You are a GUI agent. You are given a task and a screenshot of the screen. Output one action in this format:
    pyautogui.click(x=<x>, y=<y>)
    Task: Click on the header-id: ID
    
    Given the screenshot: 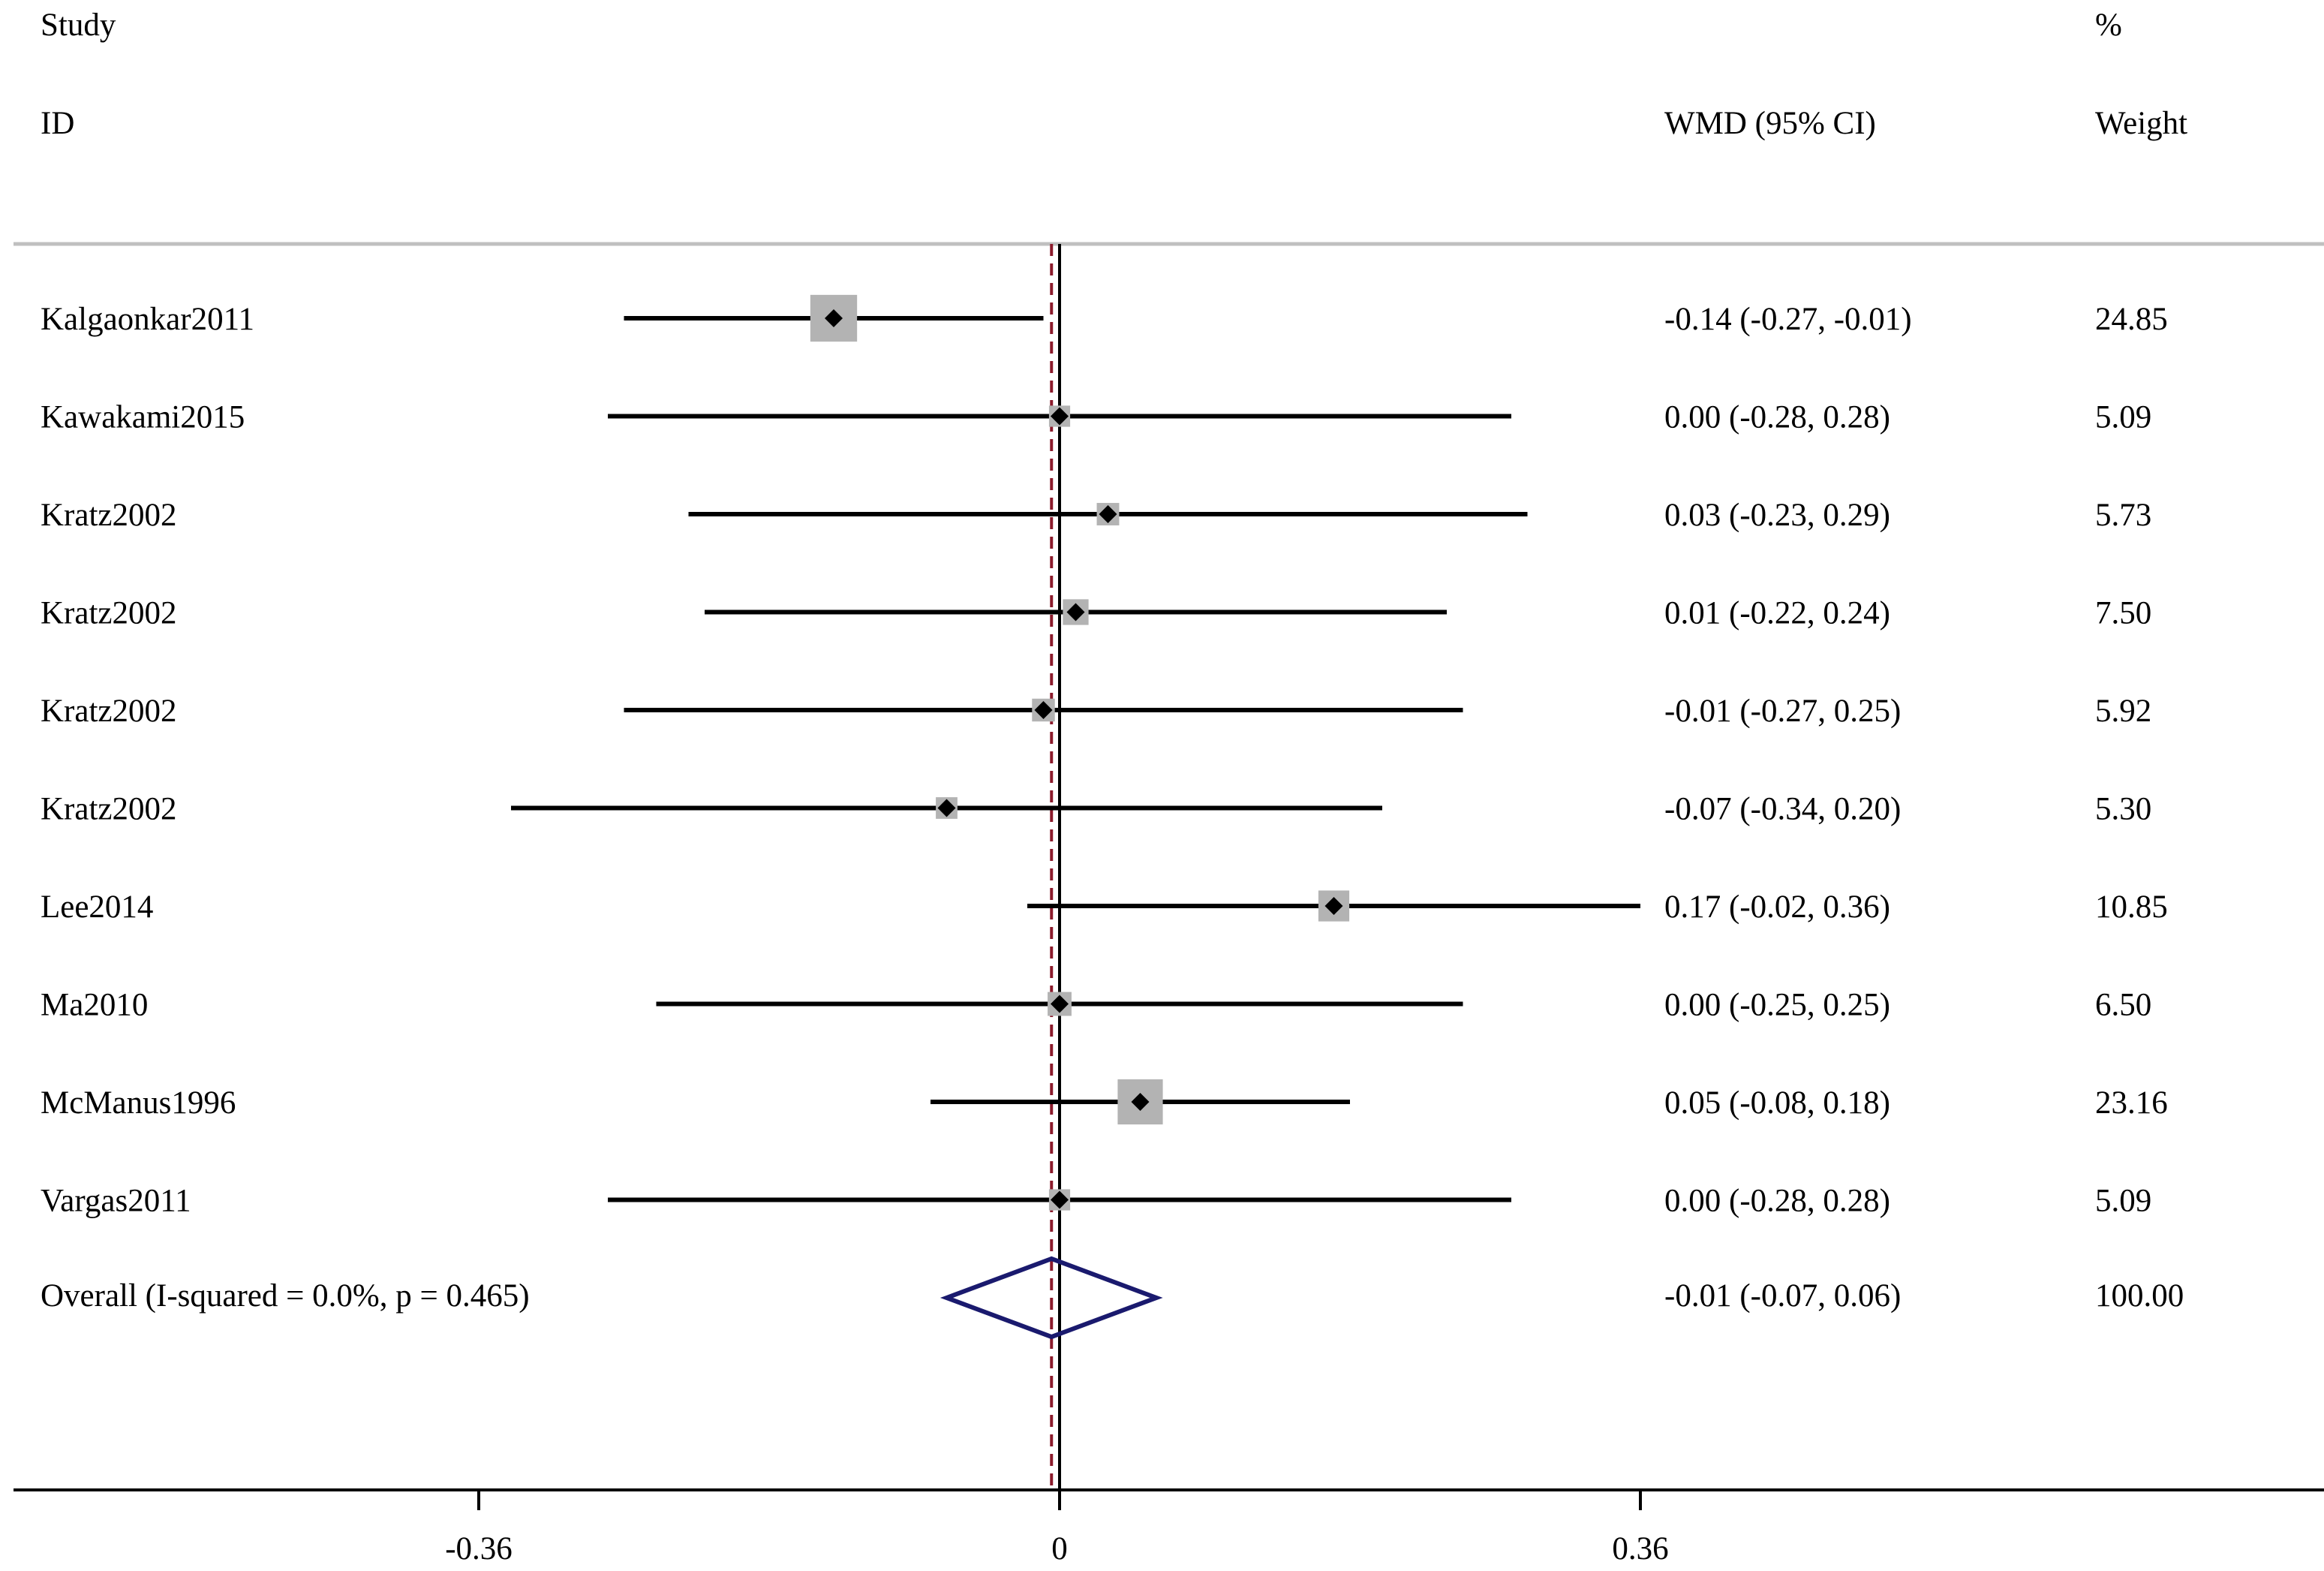 What is the action you would take?
    pyautogui.click(x=58, y=124)
    